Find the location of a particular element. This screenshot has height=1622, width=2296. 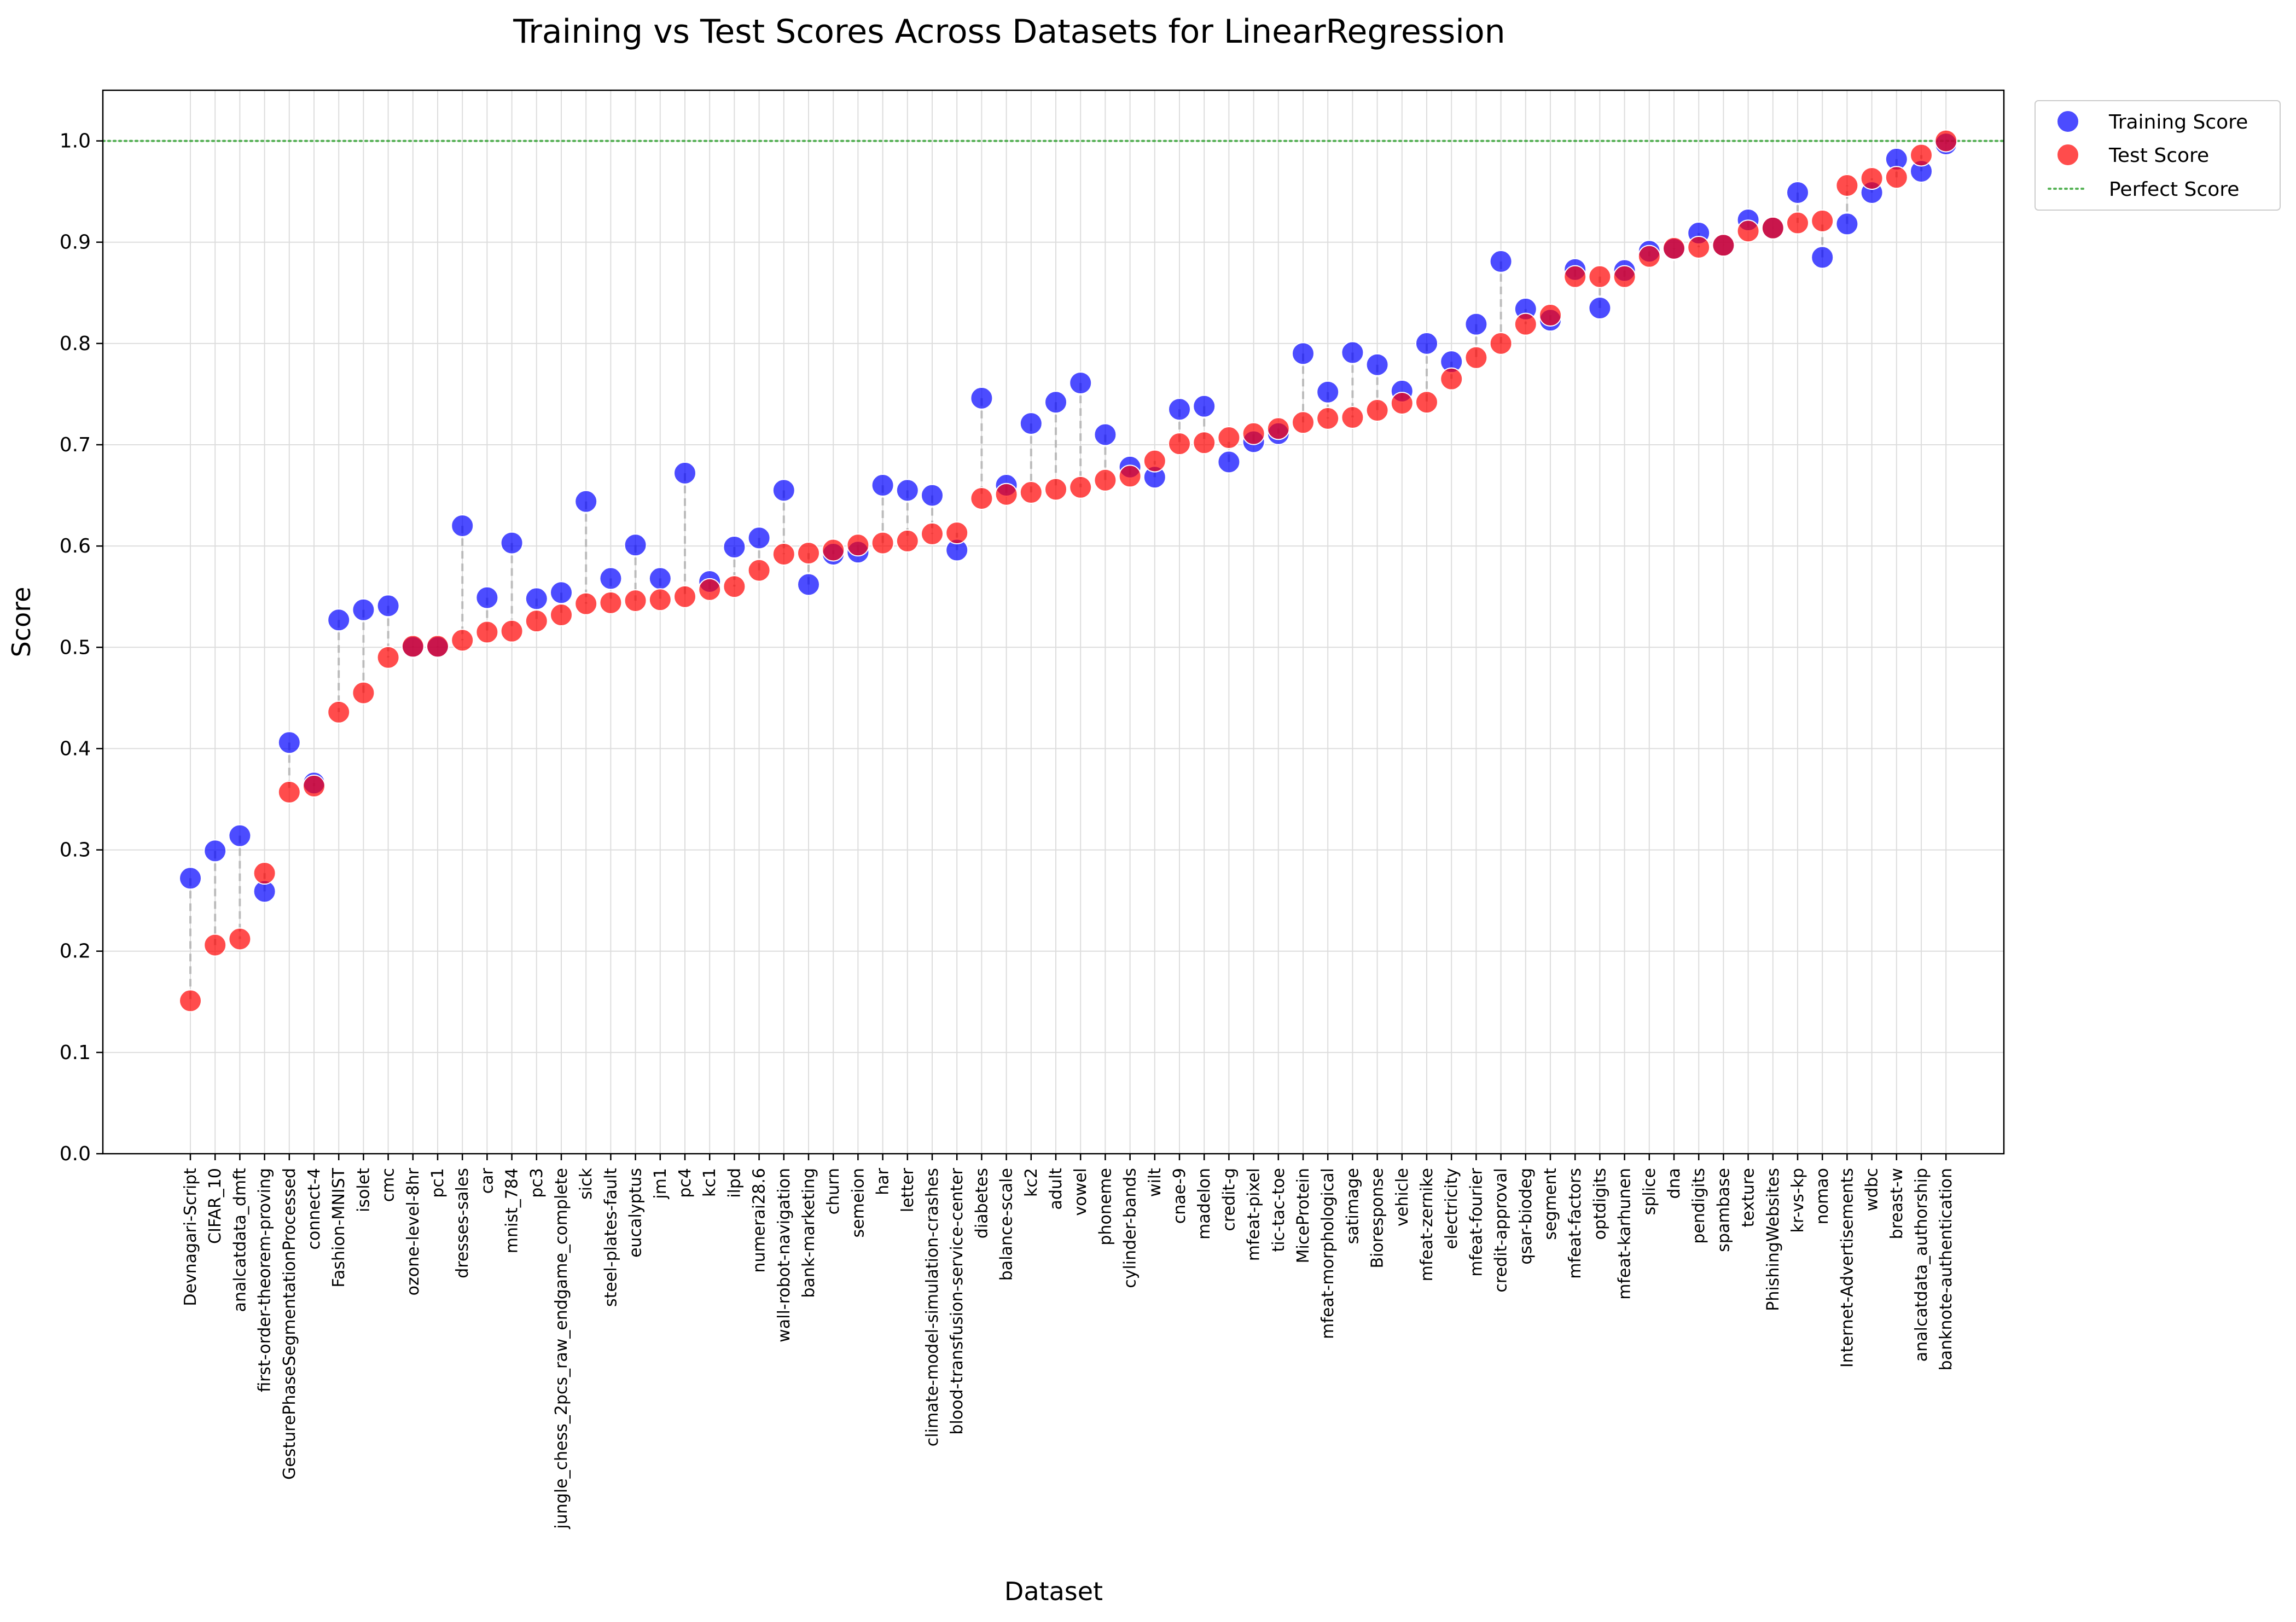

x-tick-label: pc3 is located at coordinates (537, 1183).